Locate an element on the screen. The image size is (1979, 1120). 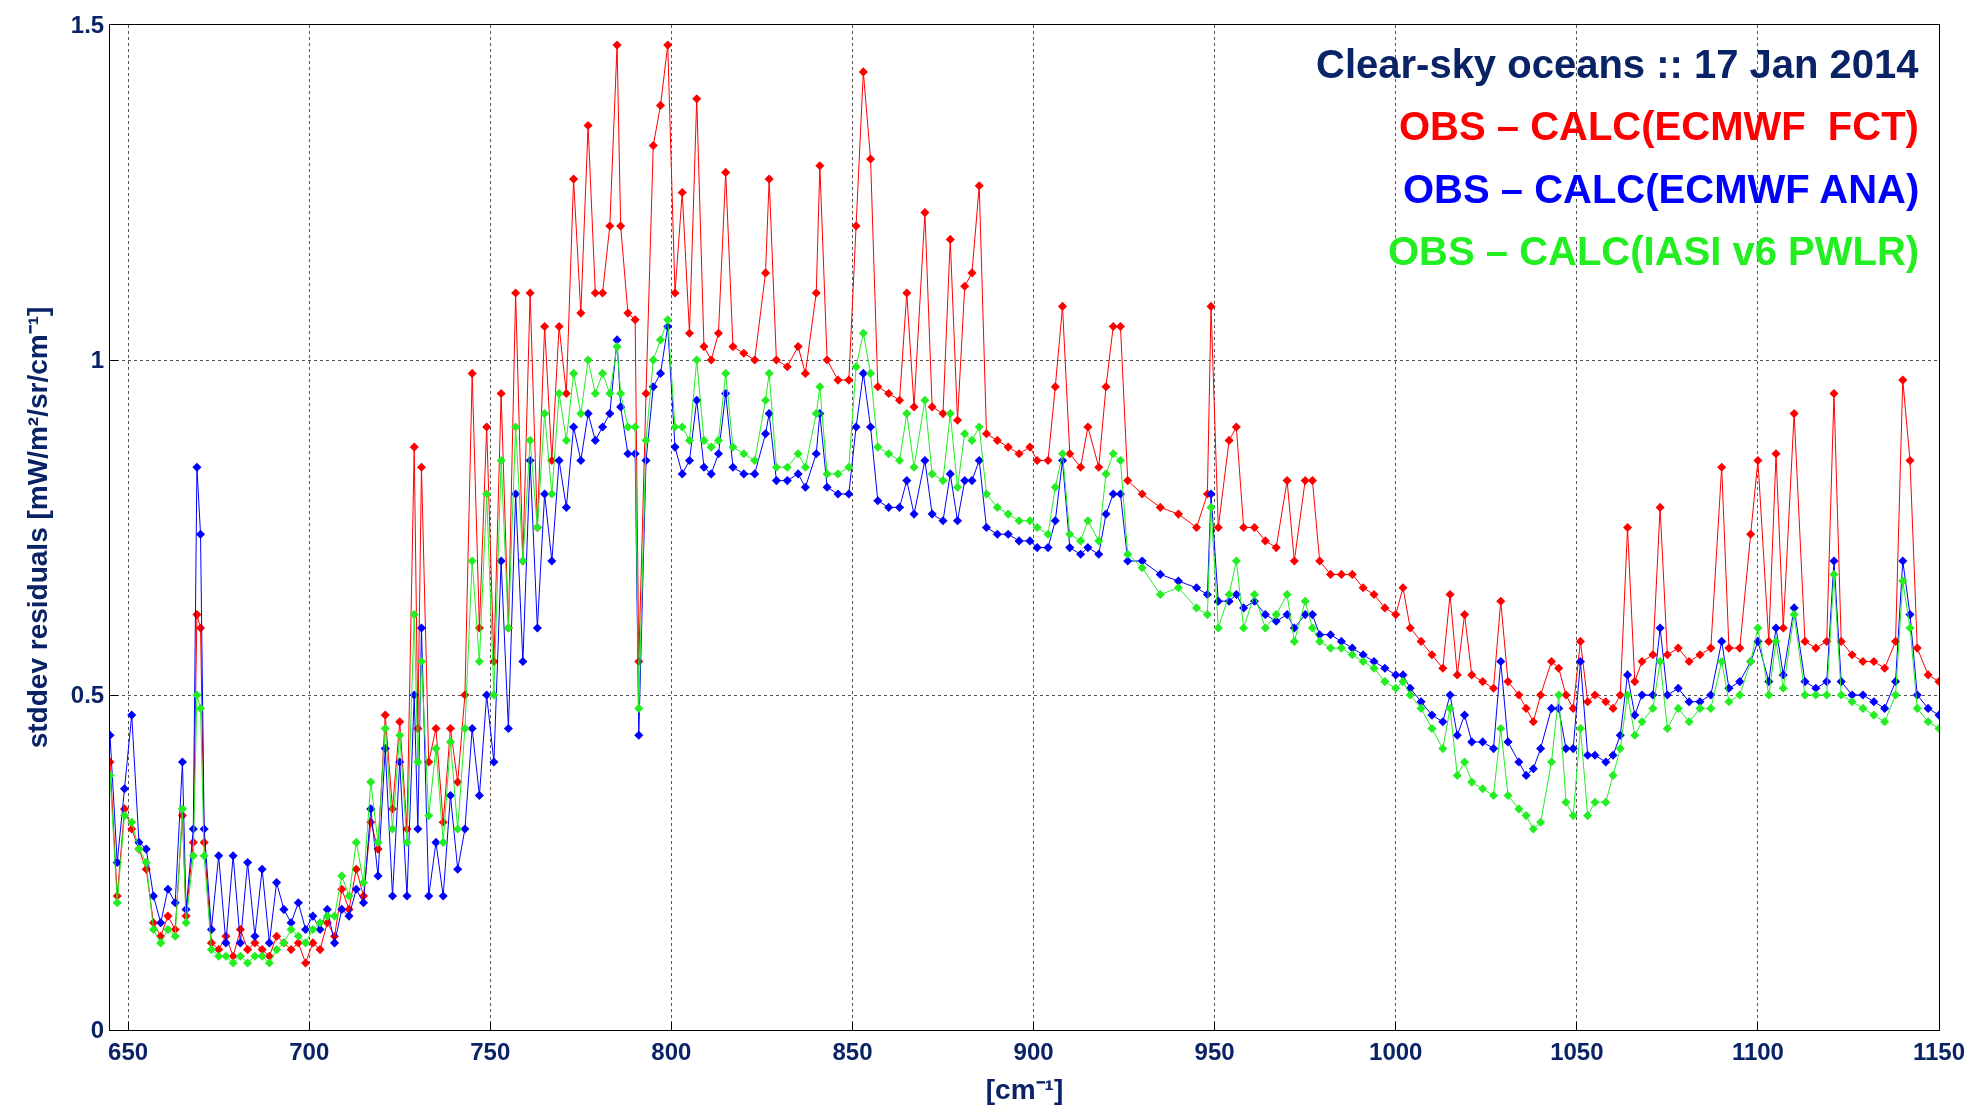
chart-title: Clear-sky oceans :: 17 Jan 2014 is located at coordinates (1618, 64).